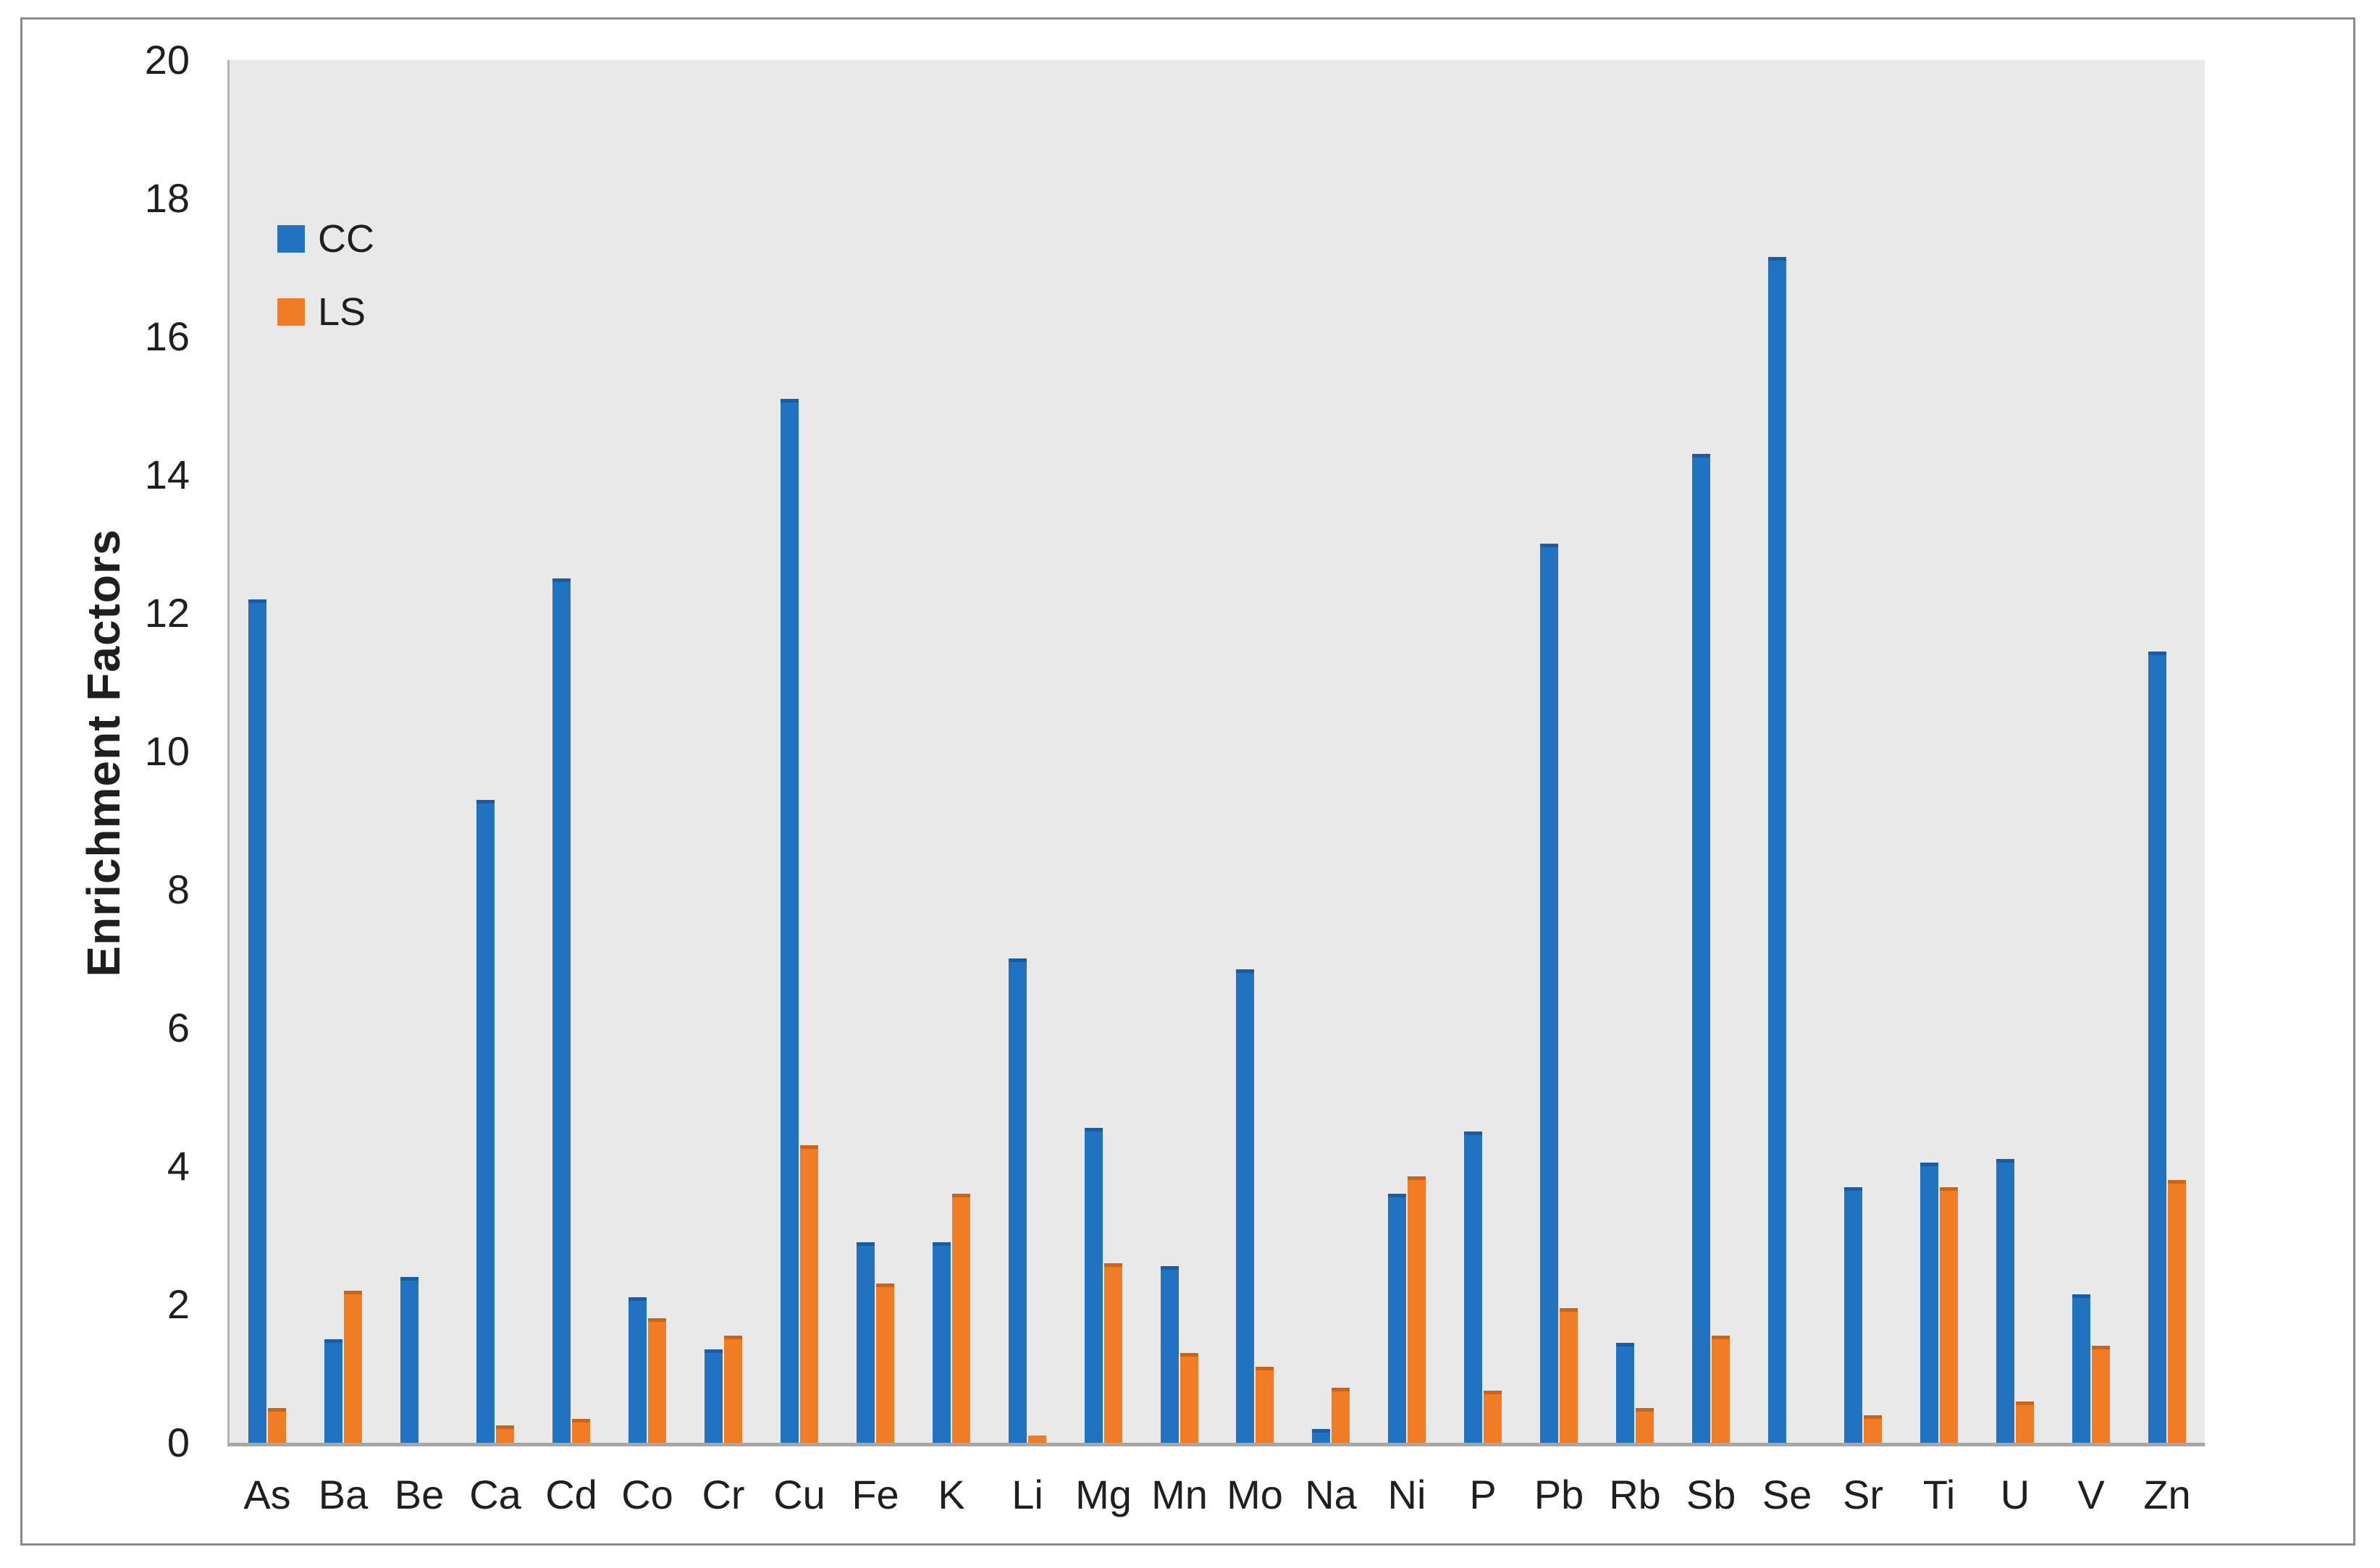 This screenshot has height=1568, width=2380. I want to click on x-label-P: P, so click(1483, 1494).